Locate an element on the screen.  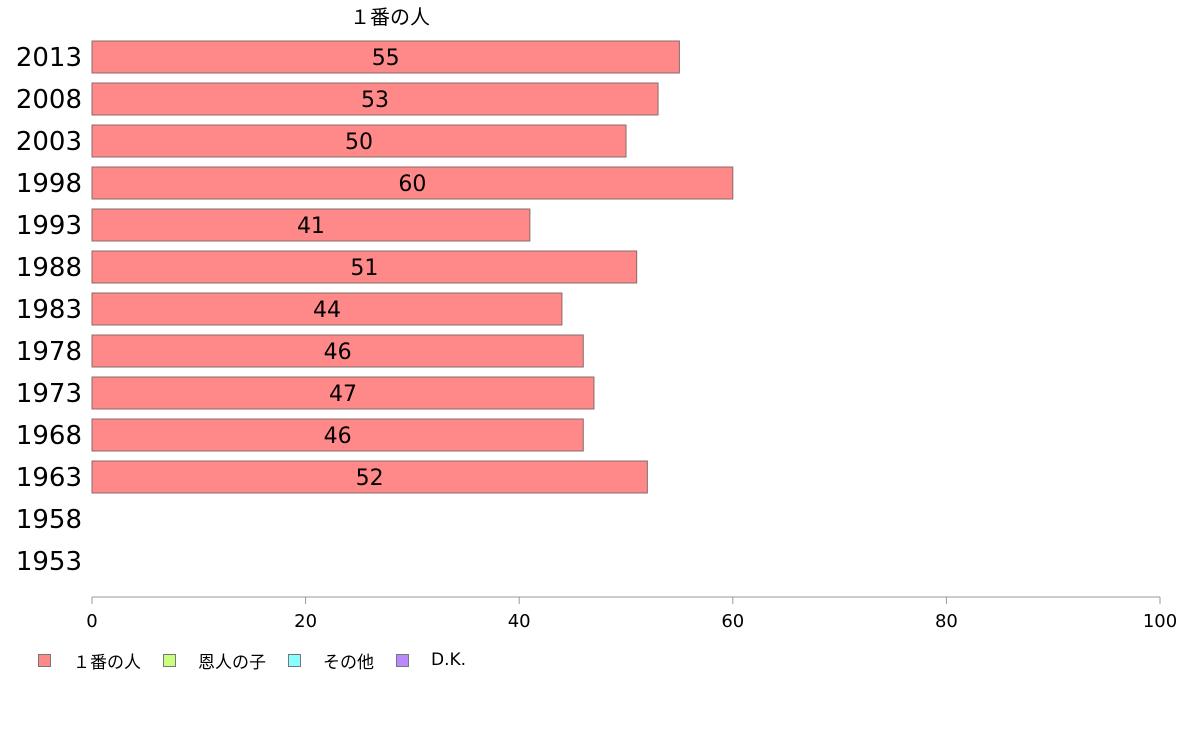
x-tick-label: 40 is located at coordinates (519, 621).